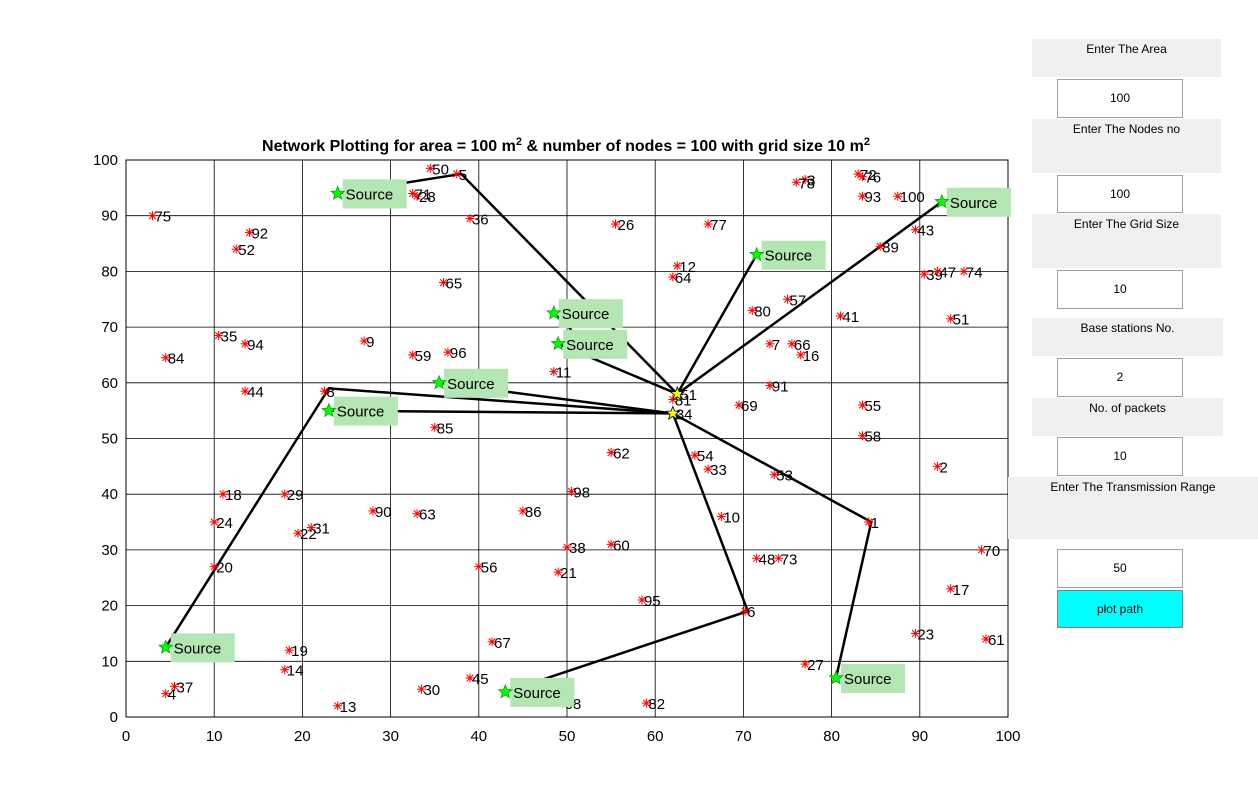 Image resolution: width=1258 pixels, height=795 pixels. I want to click on node-label: 71, so click(423, 194).